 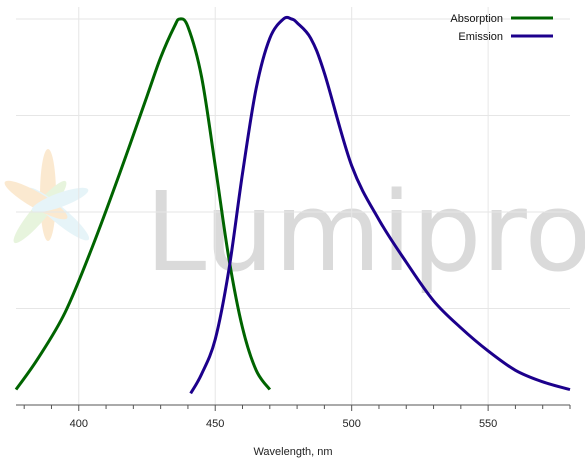 What do you see at coordinates (284, 424) in the screenshot?
I see `x-axis-tick-labels: 400 450 500 550` at bounding box center [284, 424].